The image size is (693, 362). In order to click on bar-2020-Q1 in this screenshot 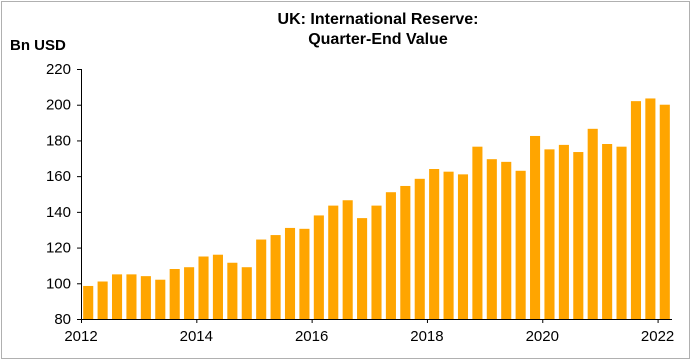, I will do `click(549, 234)`.